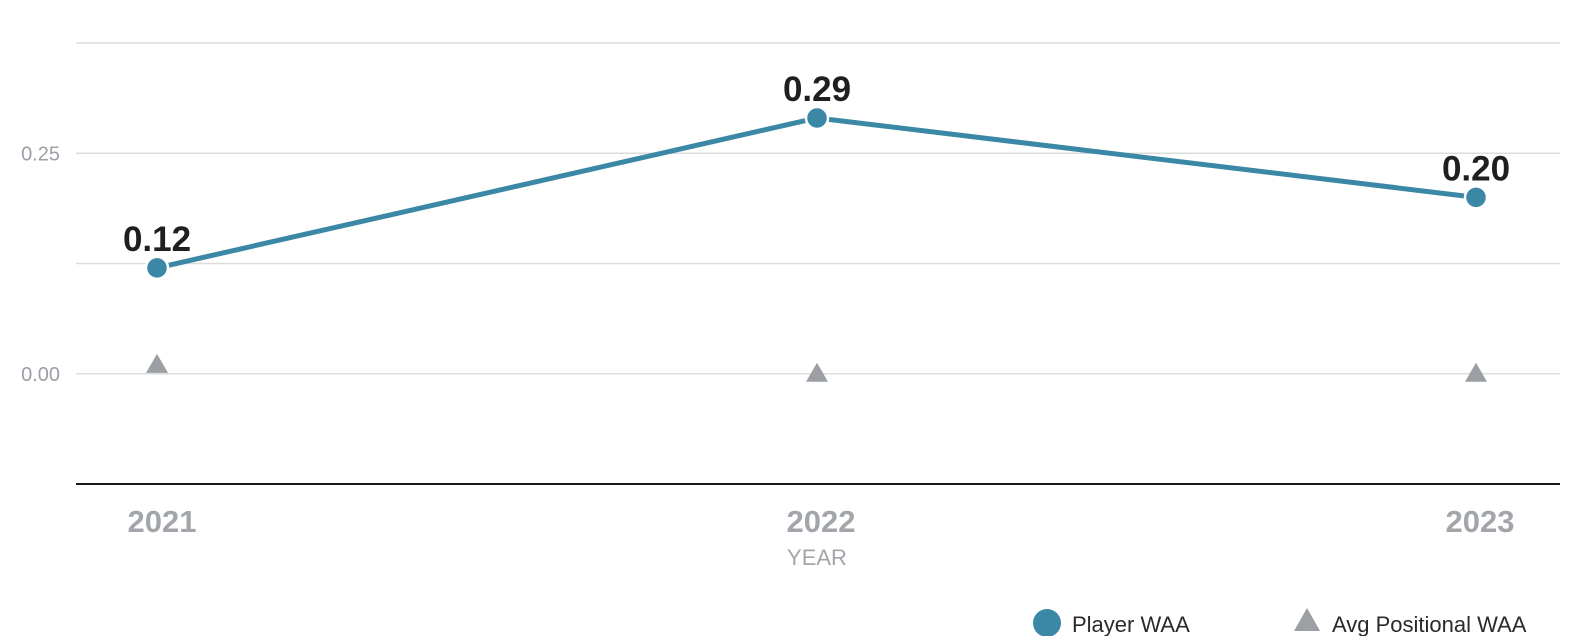 The width and height of the screenshot is (1572, 636). Describe the element at coordinates (817, 89) in the screenshot. I see `player-waa-data-label: 0.29` at that location.